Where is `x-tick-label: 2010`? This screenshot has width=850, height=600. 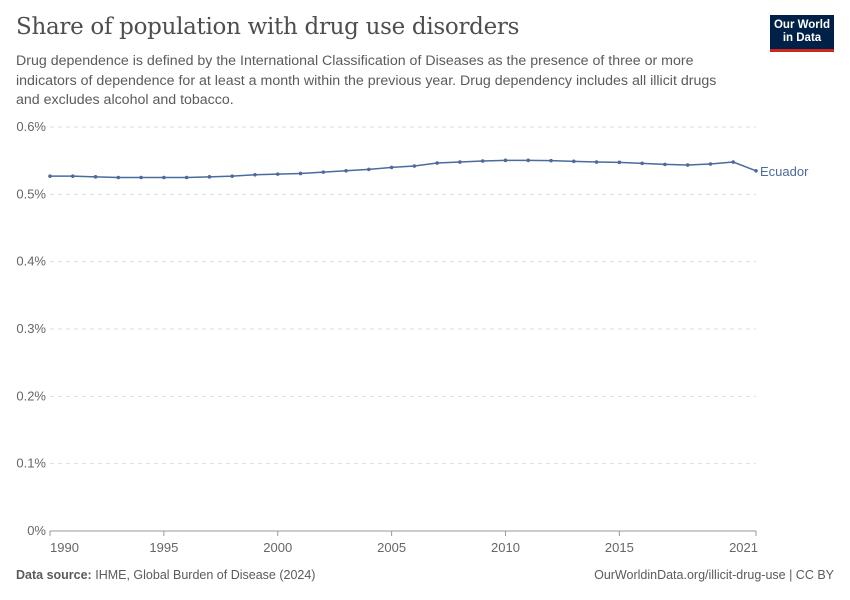
x-tick-label: 2010 is located at coordinates (505, 547).